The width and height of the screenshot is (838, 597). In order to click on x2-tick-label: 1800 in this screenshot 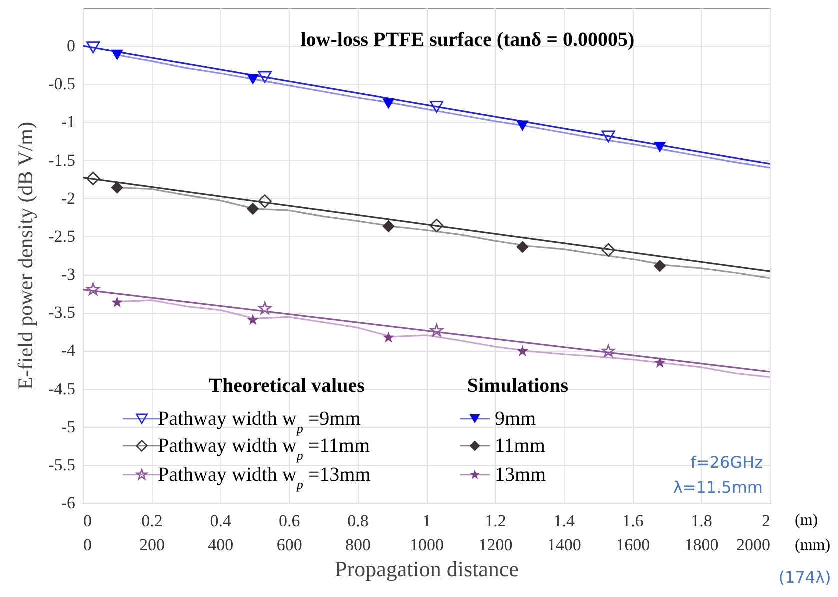, I will do `click(701, 545)`.